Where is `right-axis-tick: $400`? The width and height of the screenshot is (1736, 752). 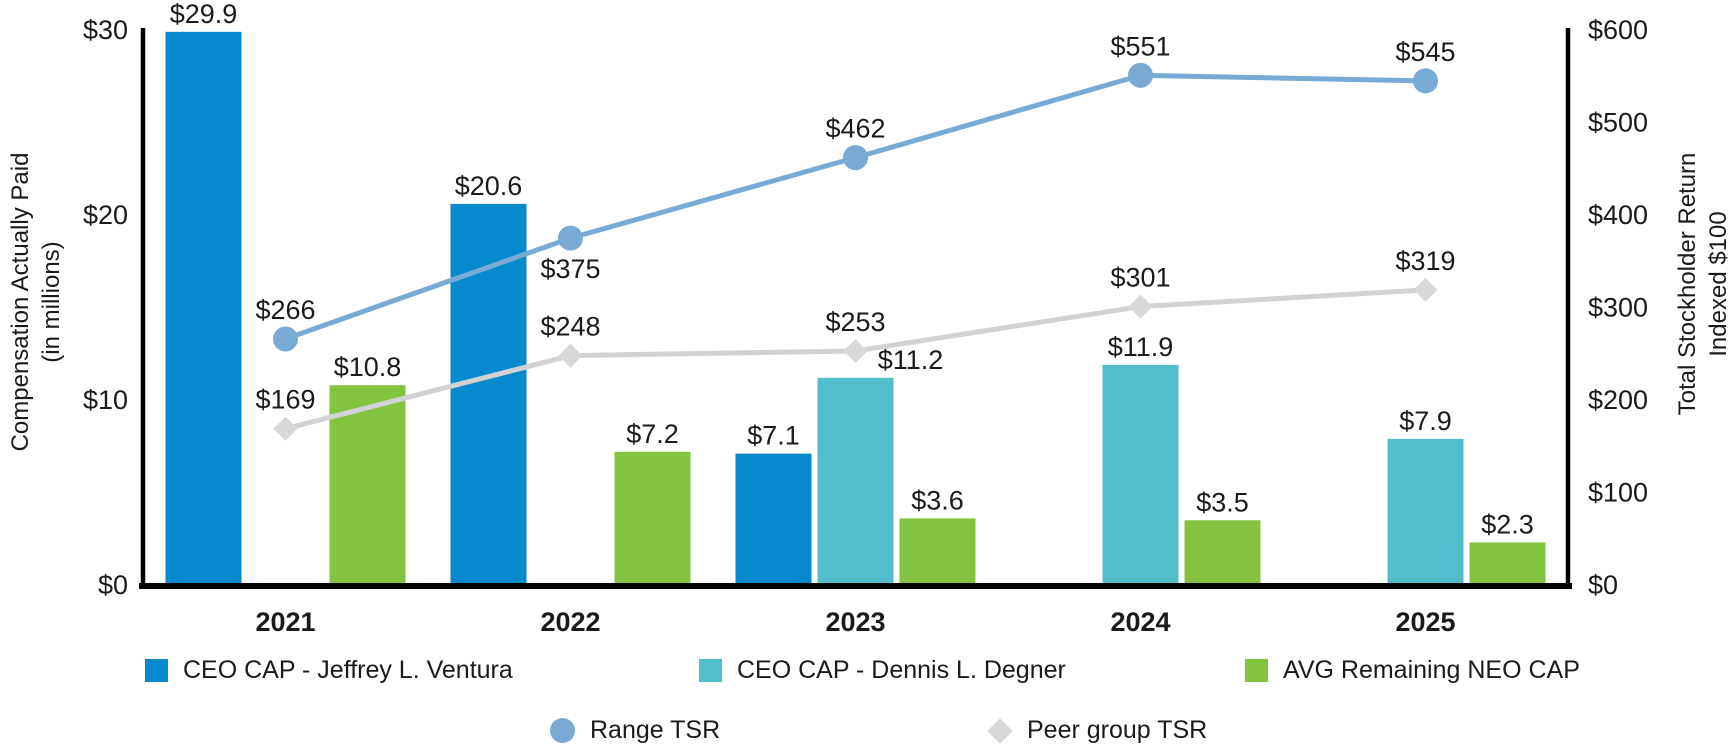
right-axis-tick: $400 is located at coordinates (1618, 215).